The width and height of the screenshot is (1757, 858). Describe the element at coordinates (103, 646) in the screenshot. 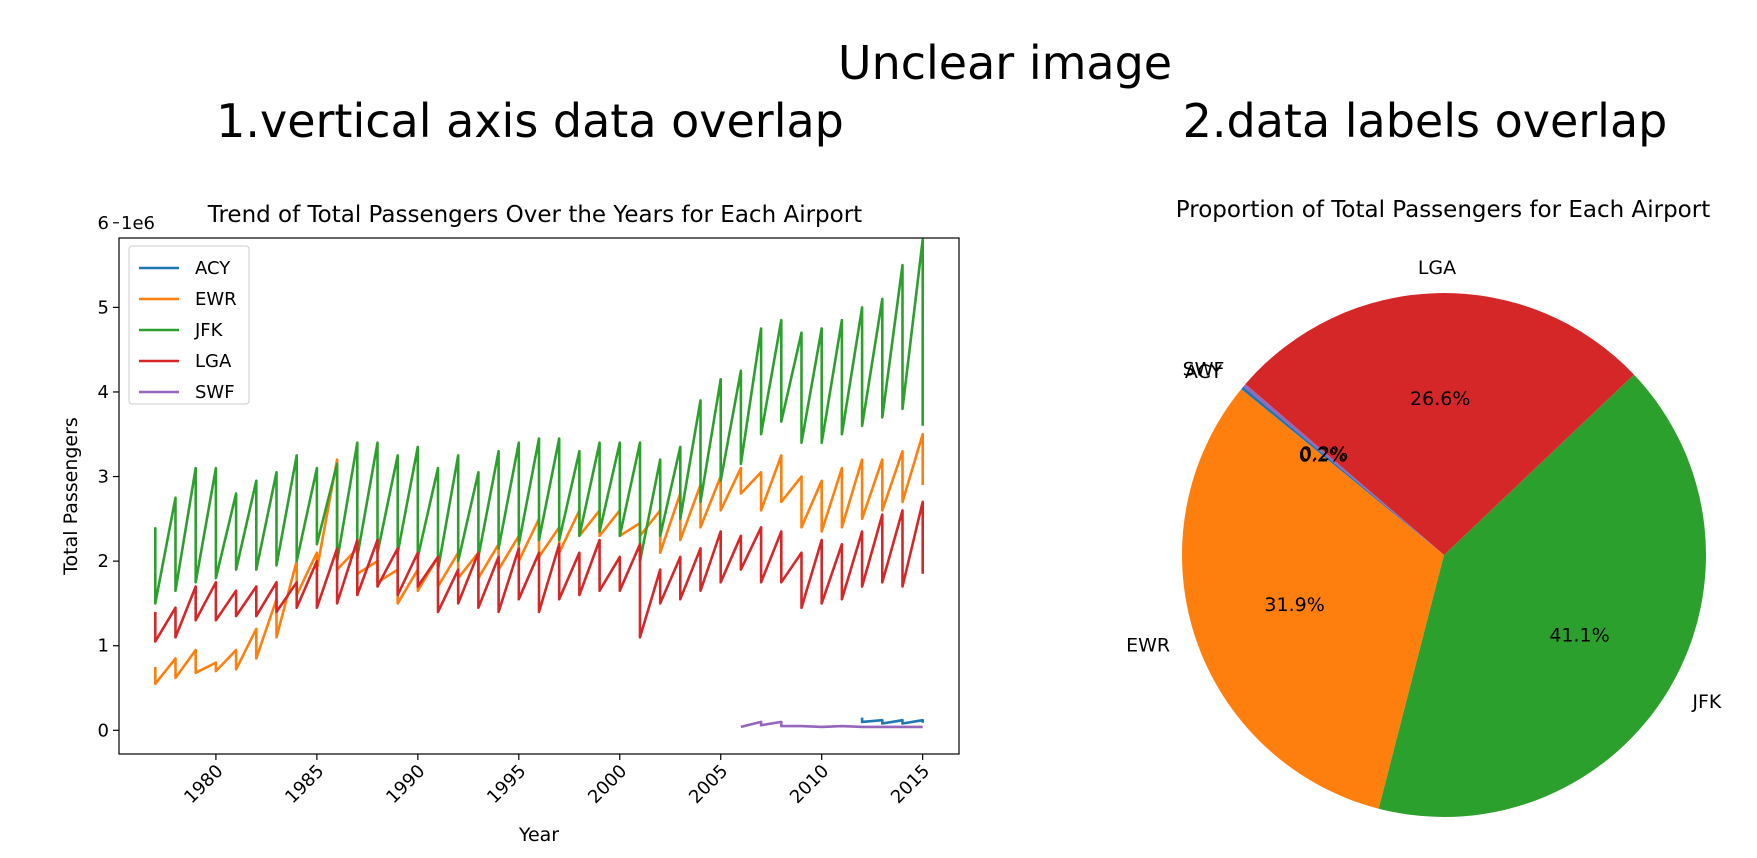

I see `y-tick-label: 1` at that location.